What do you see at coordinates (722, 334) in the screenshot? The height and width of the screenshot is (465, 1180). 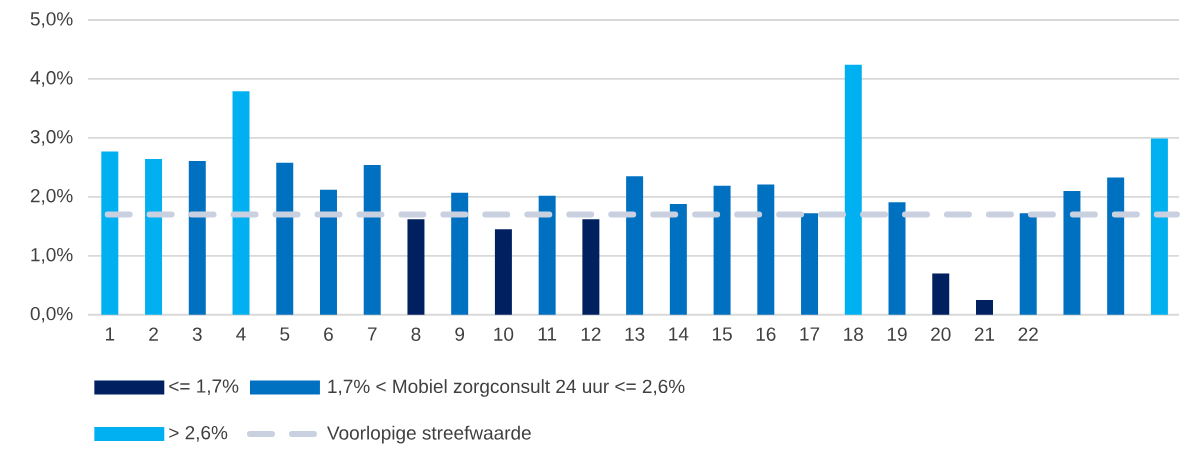 I see `x-tick-label: 15` at bounding box center [722, 334].